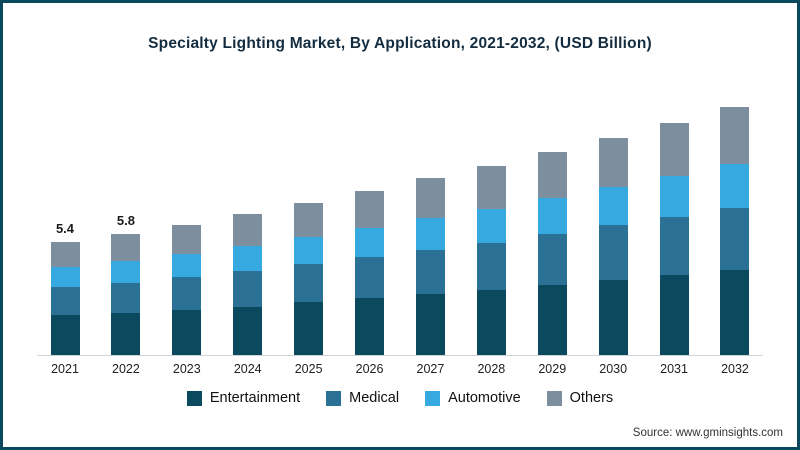 The width and height of the screenshot is (800, 450). What do you see at coordinates (591, 398) in the screenshot?
I see `legend-label: Others` at bounding box center [591, 398].